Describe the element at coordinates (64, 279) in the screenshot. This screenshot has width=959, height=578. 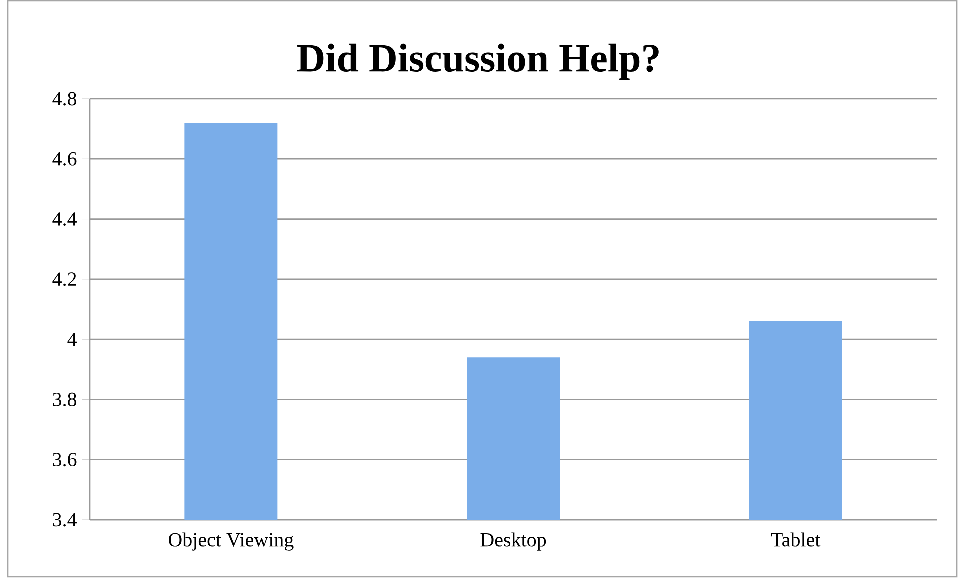
I see `y-tick-label: 4.2` at that location.